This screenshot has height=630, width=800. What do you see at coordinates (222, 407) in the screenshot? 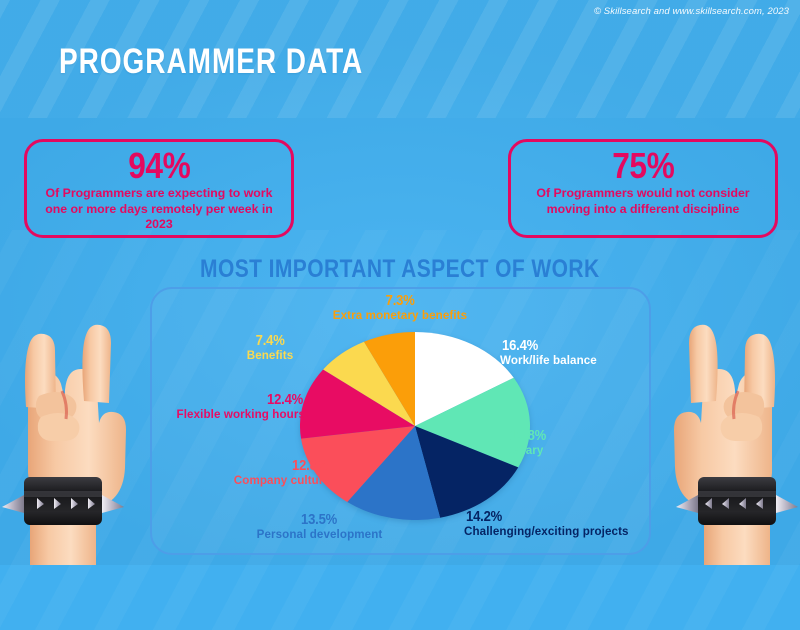
I see `pie-label-flexible-working-hours: 12.4% Flexible working hours` at bounding box center [222, 407].